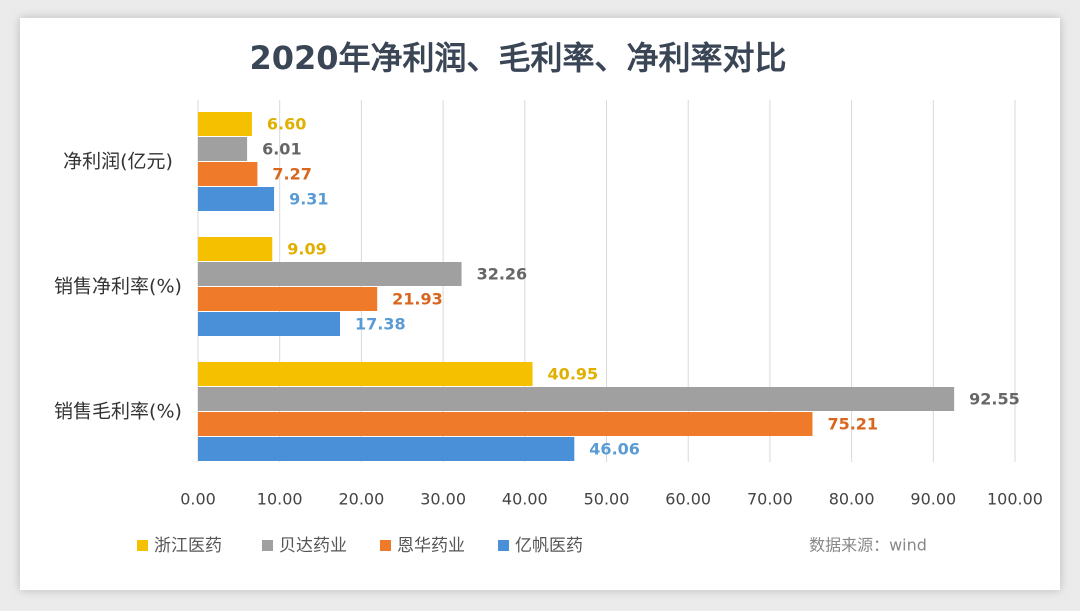  Describe the element at coordinates (281, 149) in the screenshot. I see `data-label: 6.01` at that location.